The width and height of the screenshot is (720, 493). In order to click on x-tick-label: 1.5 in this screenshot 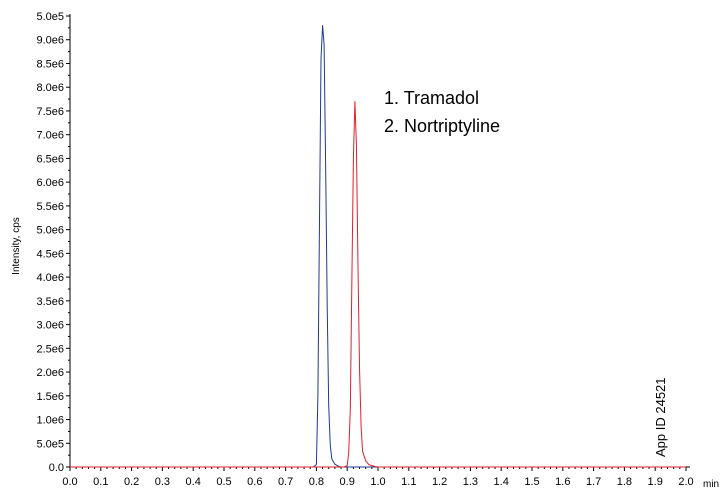, I will do `click(531, 482)`.